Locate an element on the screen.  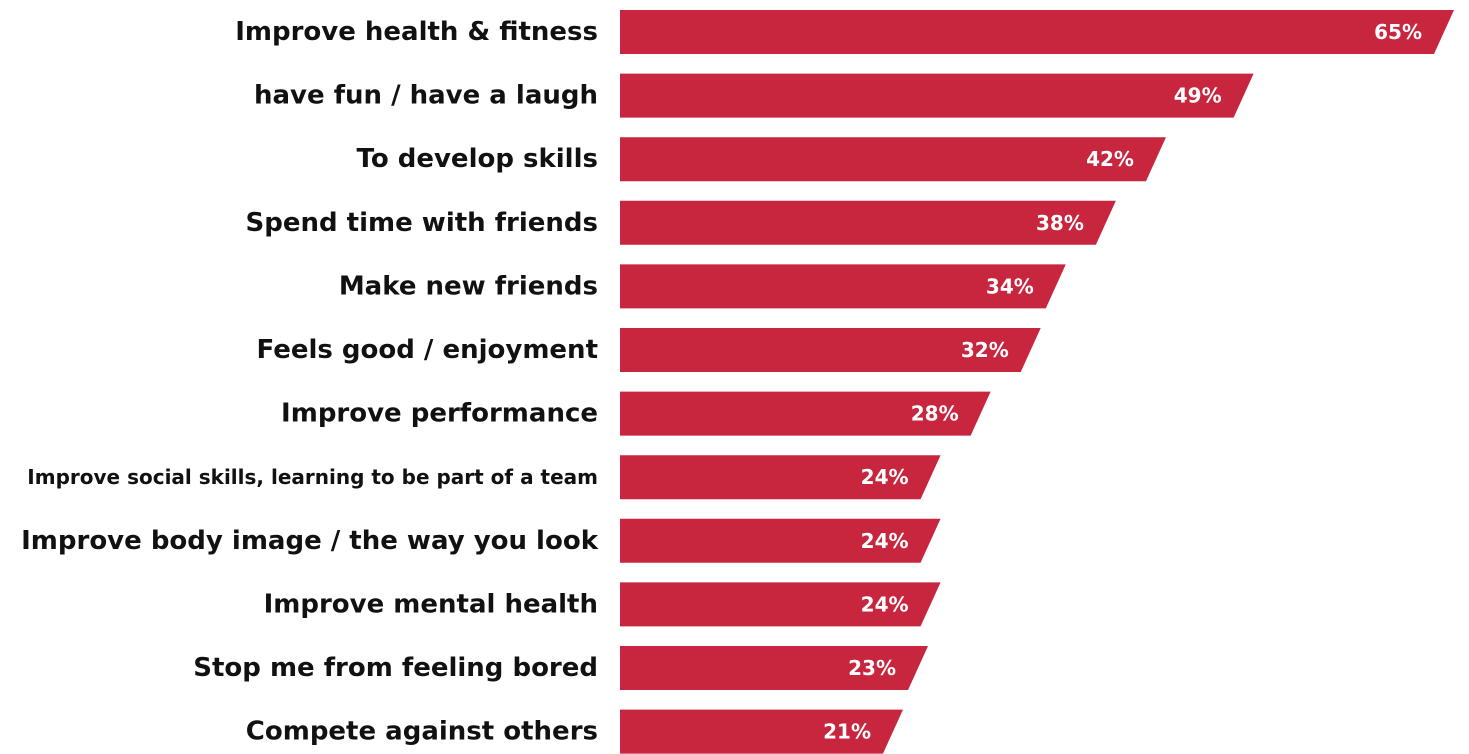
category-label: Make new friends is located at coordinates (468, 286).